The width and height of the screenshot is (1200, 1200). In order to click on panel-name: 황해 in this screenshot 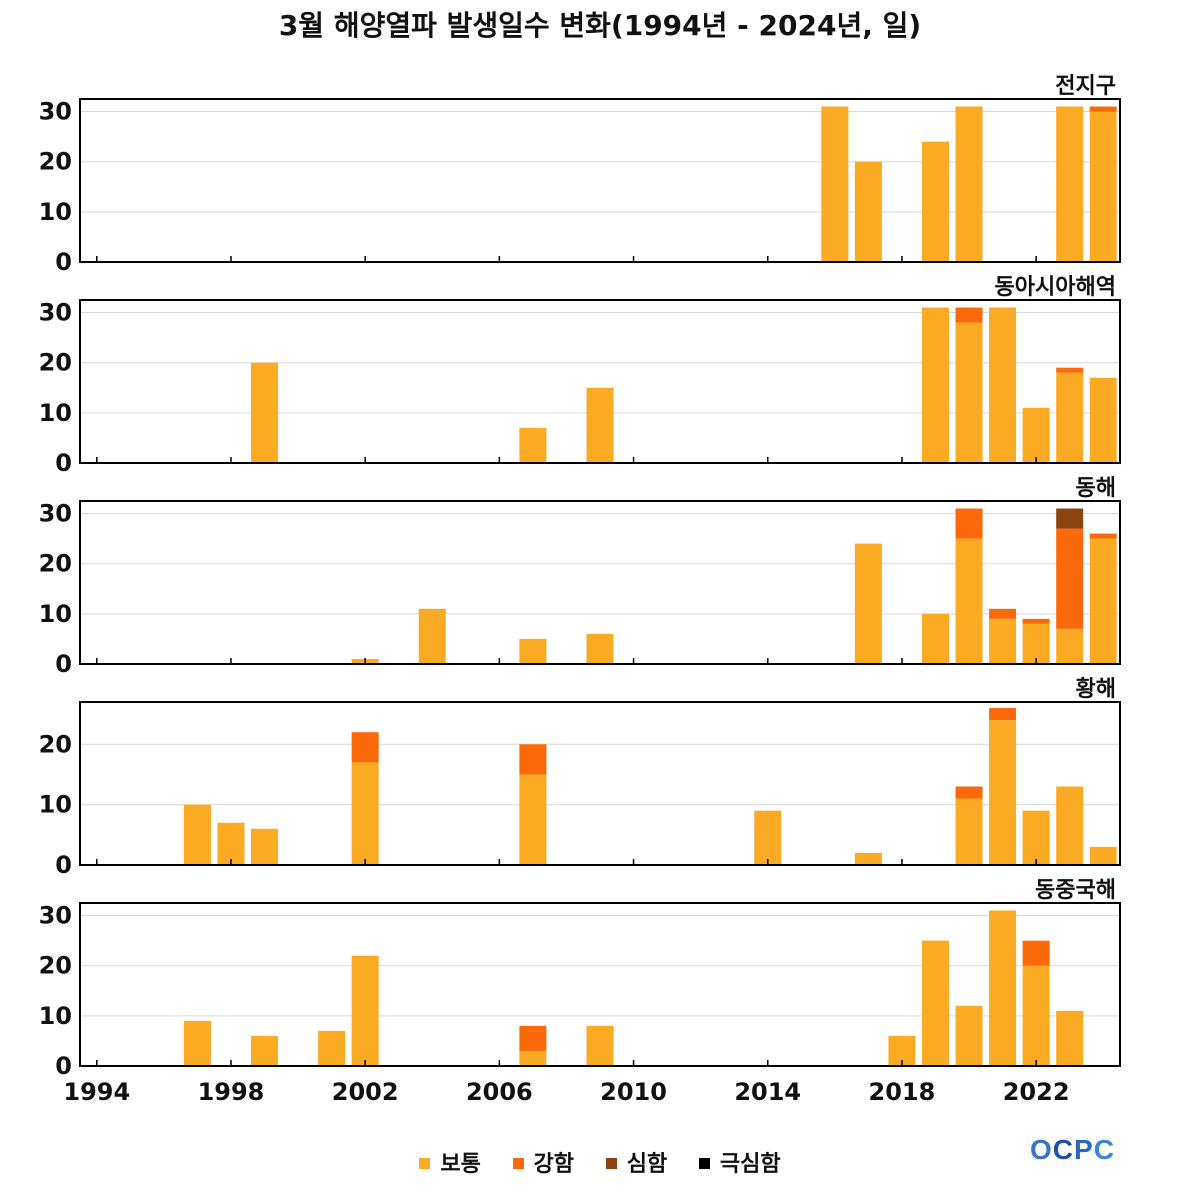, I will do `click(1096, 689)`.